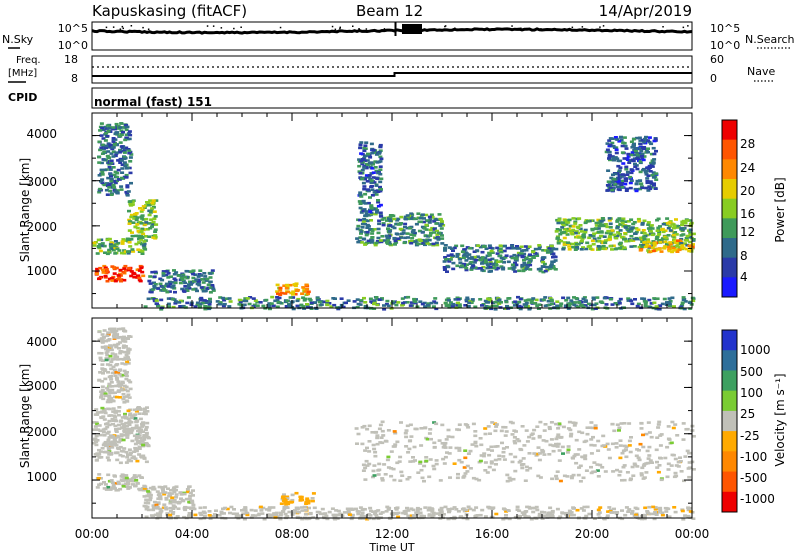 This screenshot has height=554, width=800. Describe the element at coordinates (71, 59) in the screenshot. I see `freq-left-tick-top: 18` at that location.